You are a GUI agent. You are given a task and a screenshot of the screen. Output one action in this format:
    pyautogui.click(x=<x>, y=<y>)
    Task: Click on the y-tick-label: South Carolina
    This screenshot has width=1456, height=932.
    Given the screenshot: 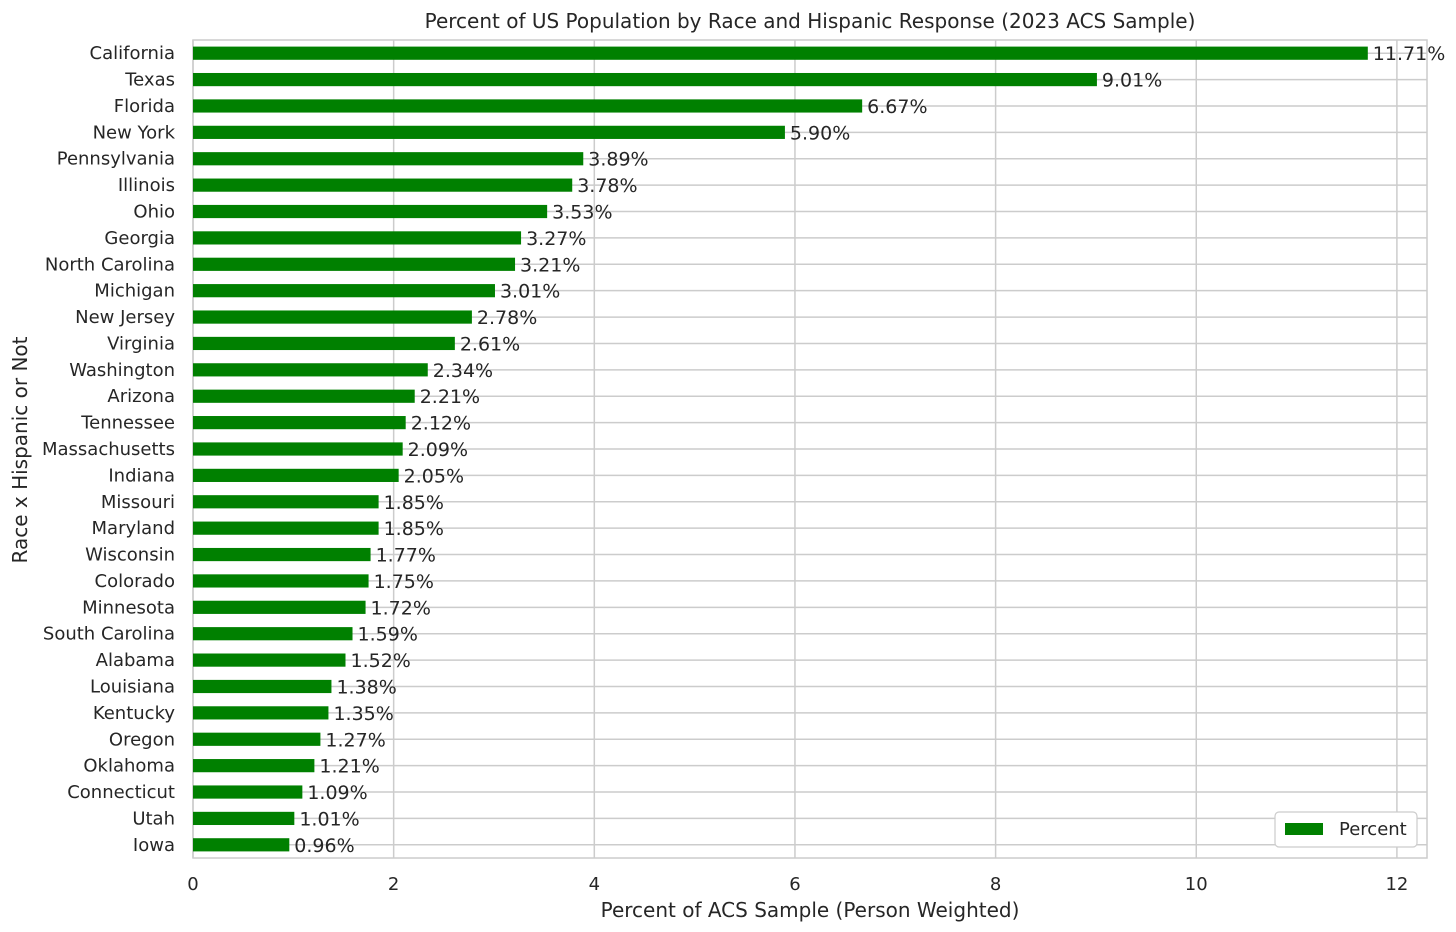 What is the action you would take?
    pyautogui.click(x=109, y=634)
    